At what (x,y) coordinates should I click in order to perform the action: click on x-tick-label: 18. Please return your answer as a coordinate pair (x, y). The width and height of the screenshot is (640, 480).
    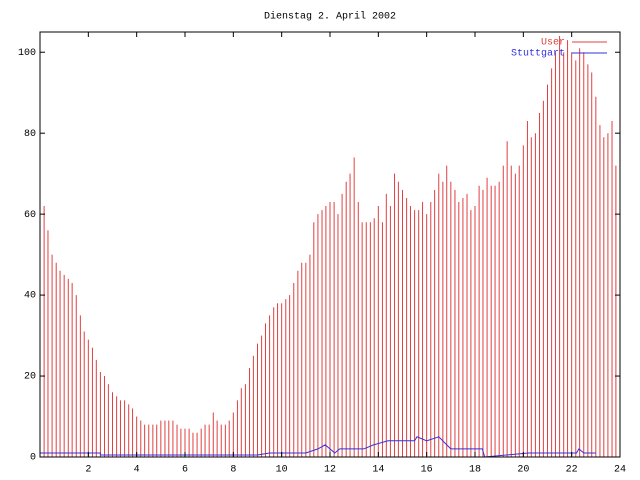
    Looking at the image, I should click on (475, 470).